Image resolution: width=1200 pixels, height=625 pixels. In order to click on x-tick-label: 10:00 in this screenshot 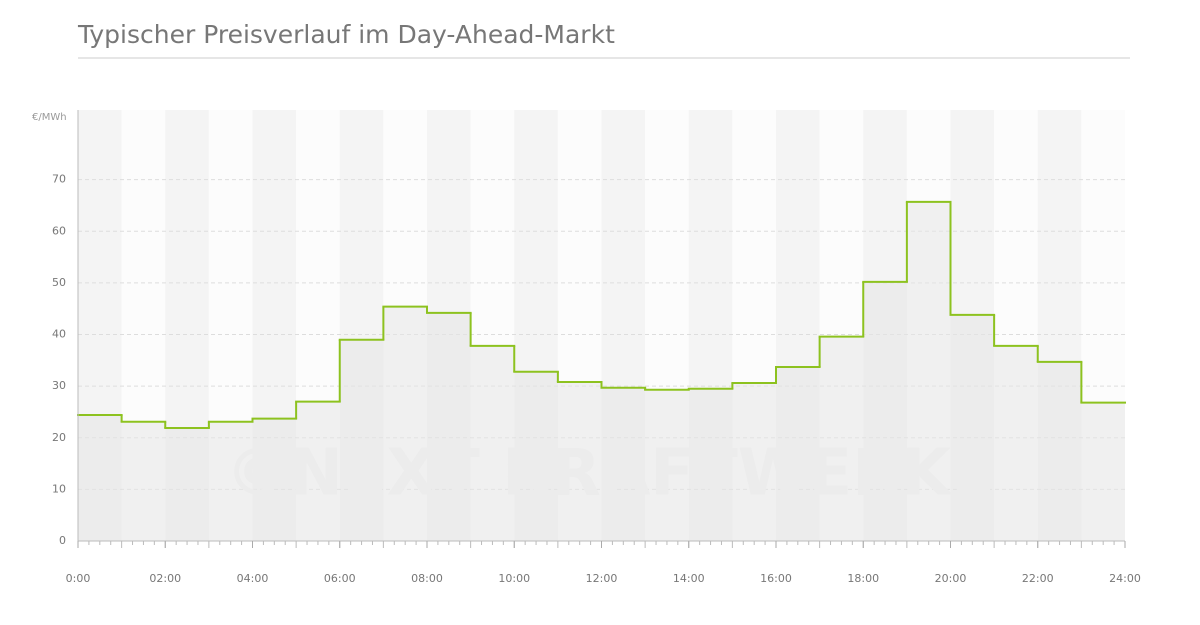, I will do `click(514, 578)`.